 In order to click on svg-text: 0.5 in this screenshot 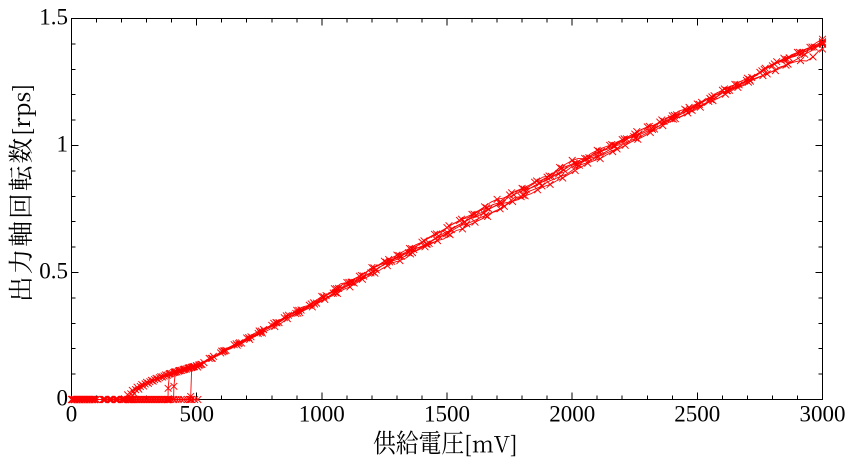, I will do `click(53, 271)`.